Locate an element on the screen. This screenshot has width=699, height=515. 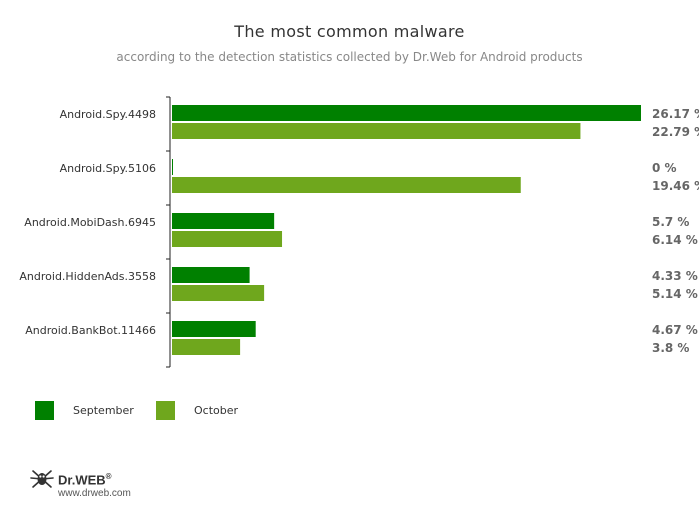
logo-wordmark: Dr.WEB® is located at coordinates (85, 479).